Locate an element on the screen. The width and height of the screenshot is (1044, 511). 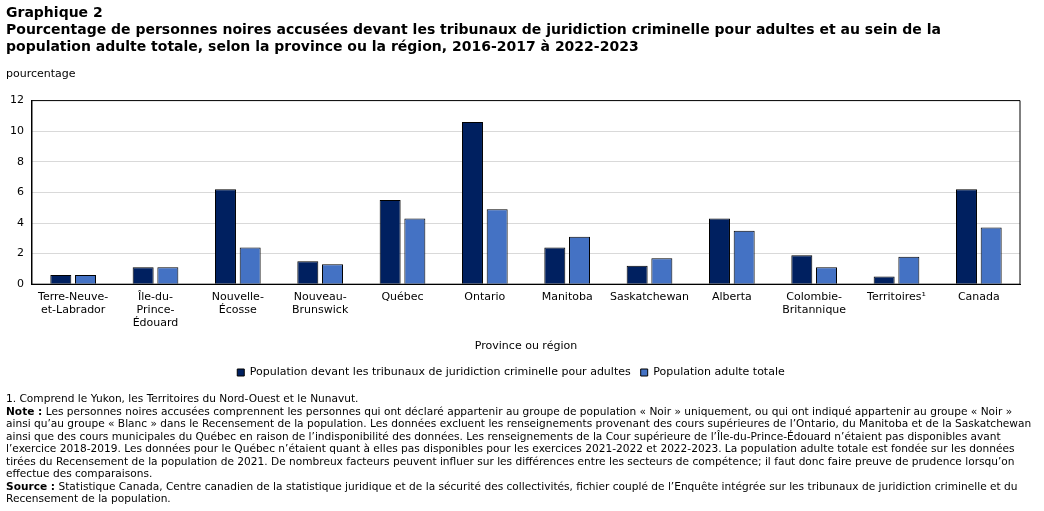
x-tick-label: Alberta is located at coordinates (731, 296).